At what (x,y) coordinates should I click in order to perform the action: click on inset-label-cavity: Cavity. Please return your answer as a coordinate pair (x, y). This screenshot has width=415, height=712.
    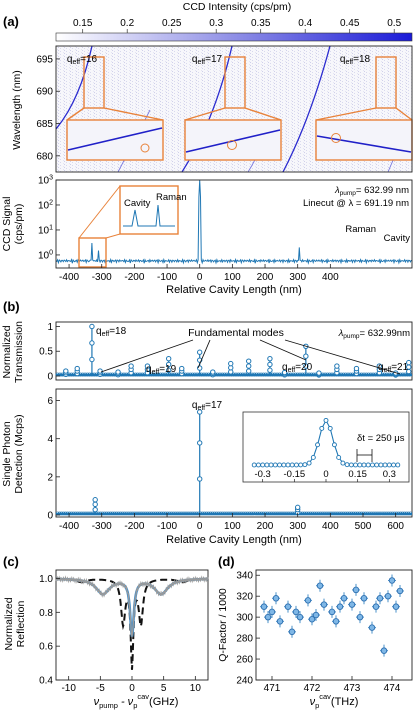
    Looking at the image, I should click on (137, 203).